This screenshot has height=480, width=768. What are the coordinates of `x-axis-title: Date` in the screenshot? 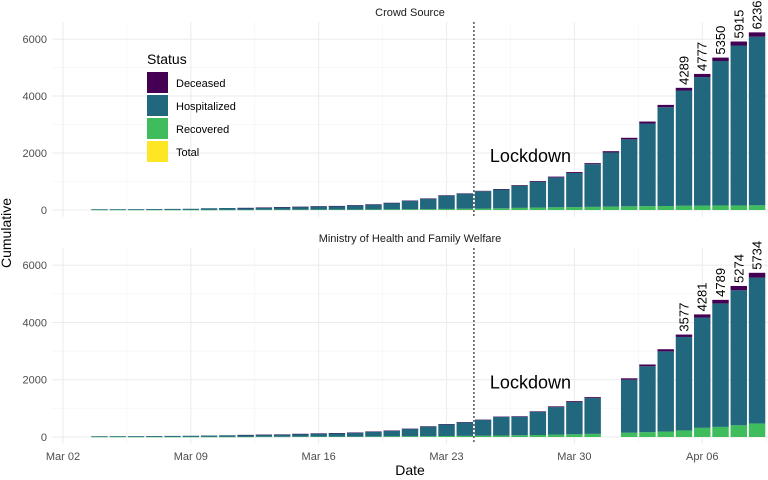 It's located at (410, 470).